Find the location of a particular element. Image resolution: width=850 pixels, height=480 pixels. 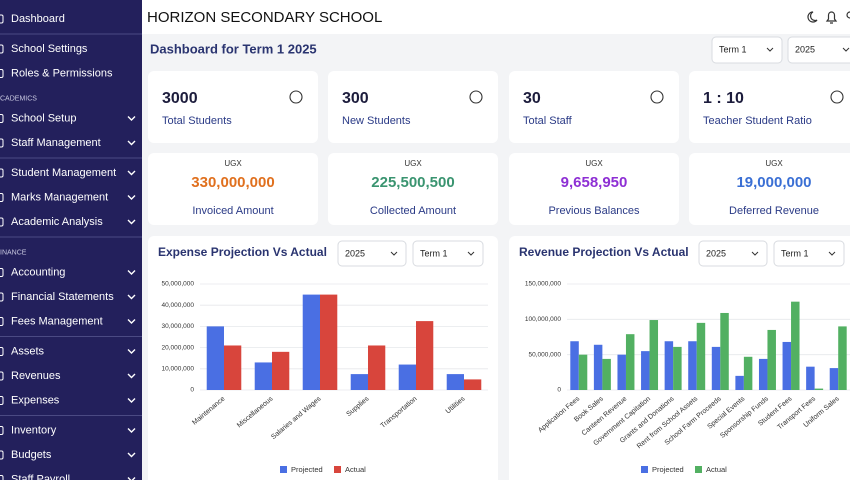

nav-item: Staff Payroll is located at coordinates (40, 476).